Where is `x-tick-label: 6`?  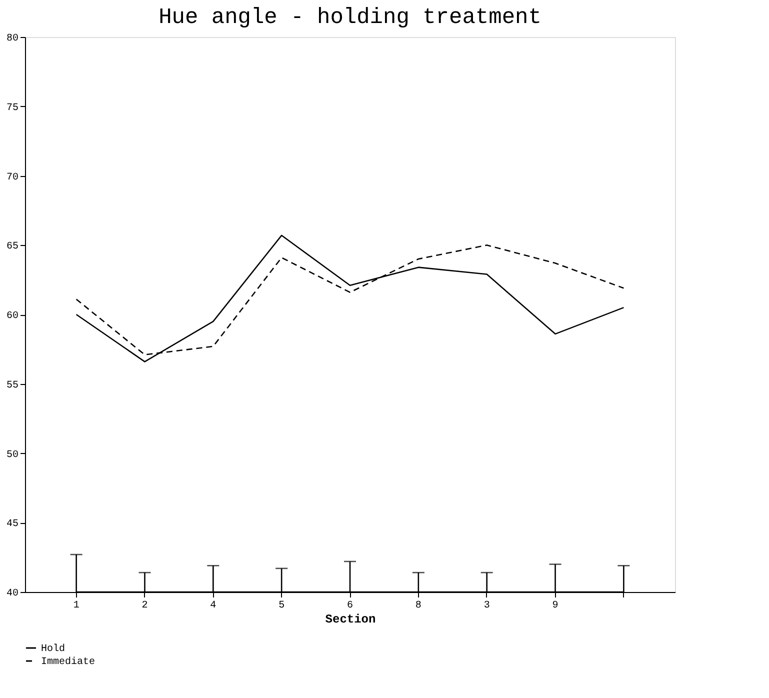 x-tick-label: 6 is located at coordinates (350, 606).